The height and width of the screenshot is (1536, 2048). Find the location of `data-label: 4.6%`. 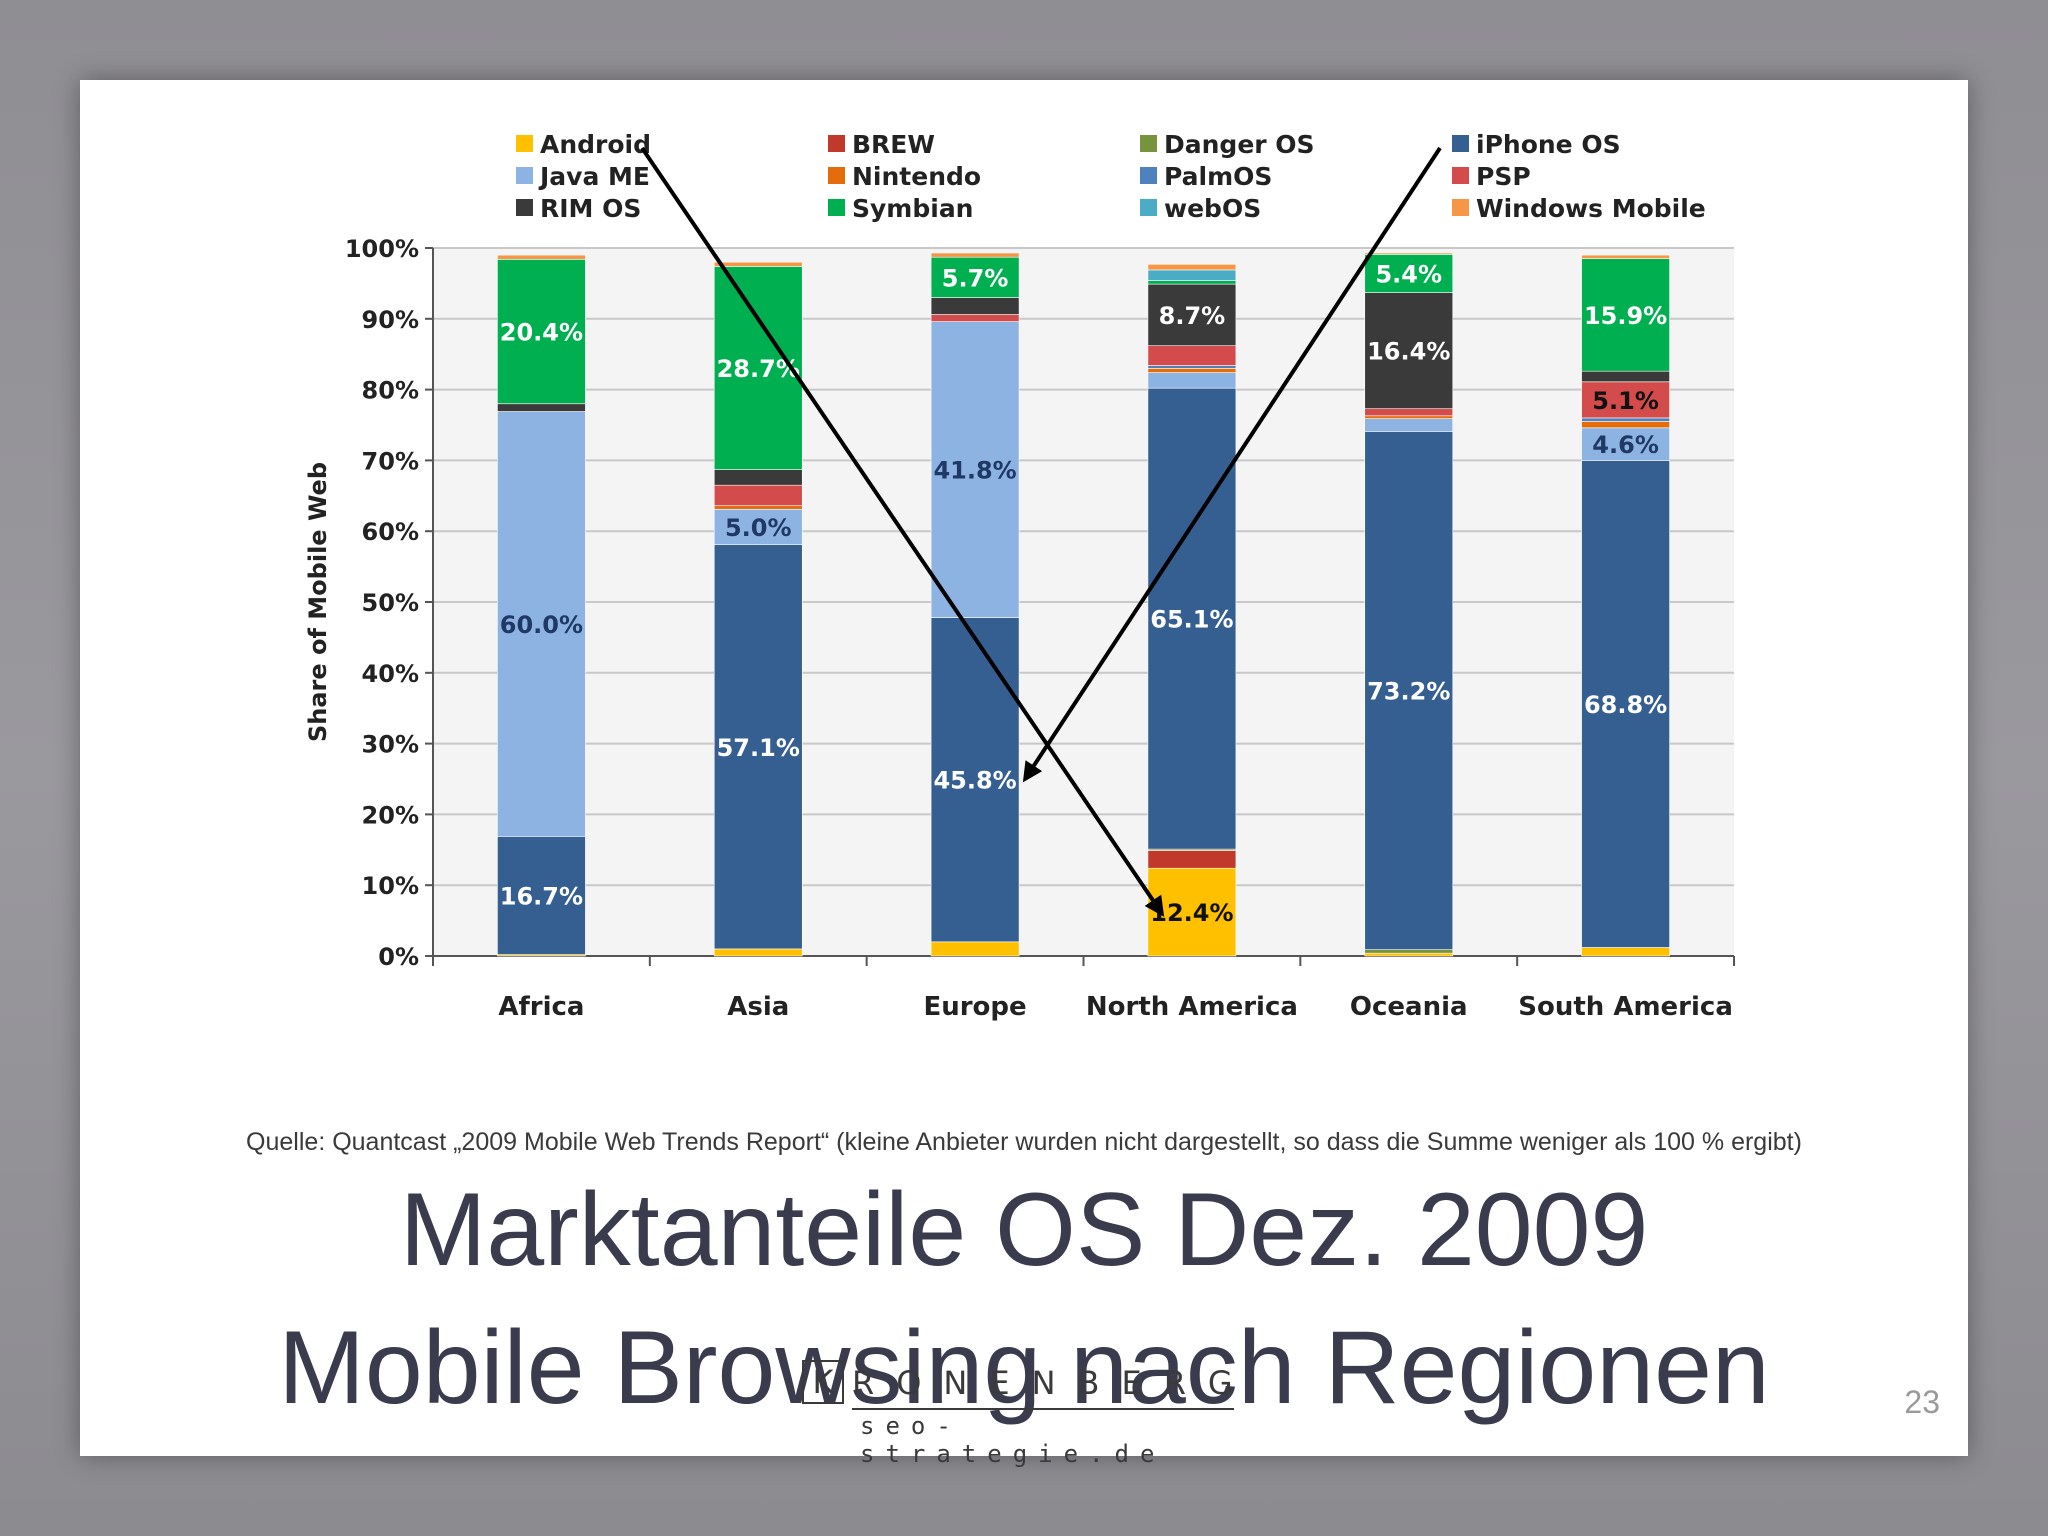

data-label: 4.6% is located at coordinates (1625, 445).